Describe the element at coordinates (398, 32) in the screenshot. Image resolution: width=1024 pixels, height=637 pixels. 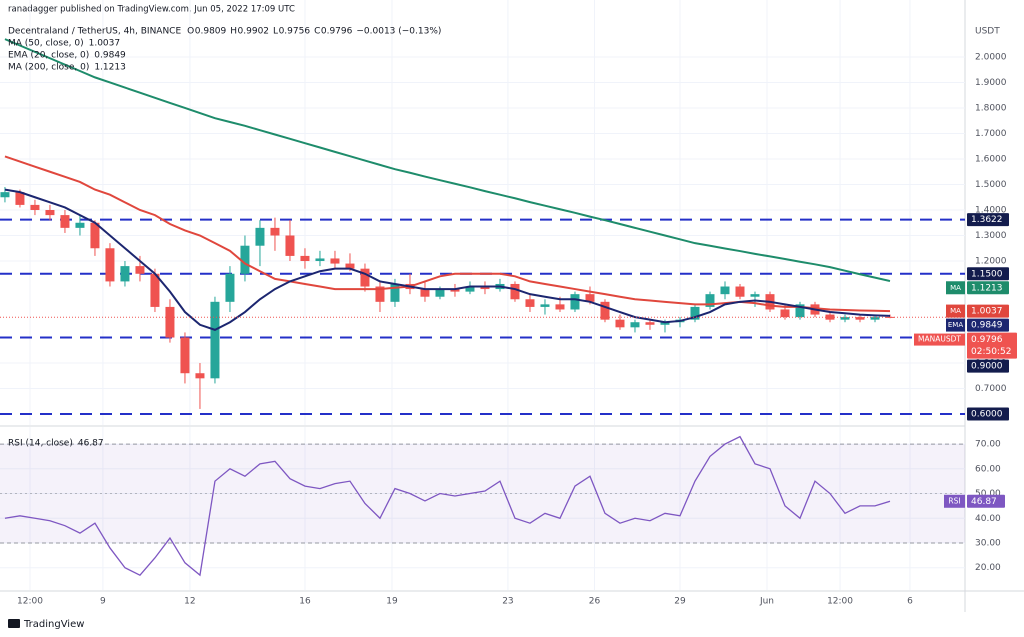
I see `price-change: −0.0013 (−0.13%)` at that location.